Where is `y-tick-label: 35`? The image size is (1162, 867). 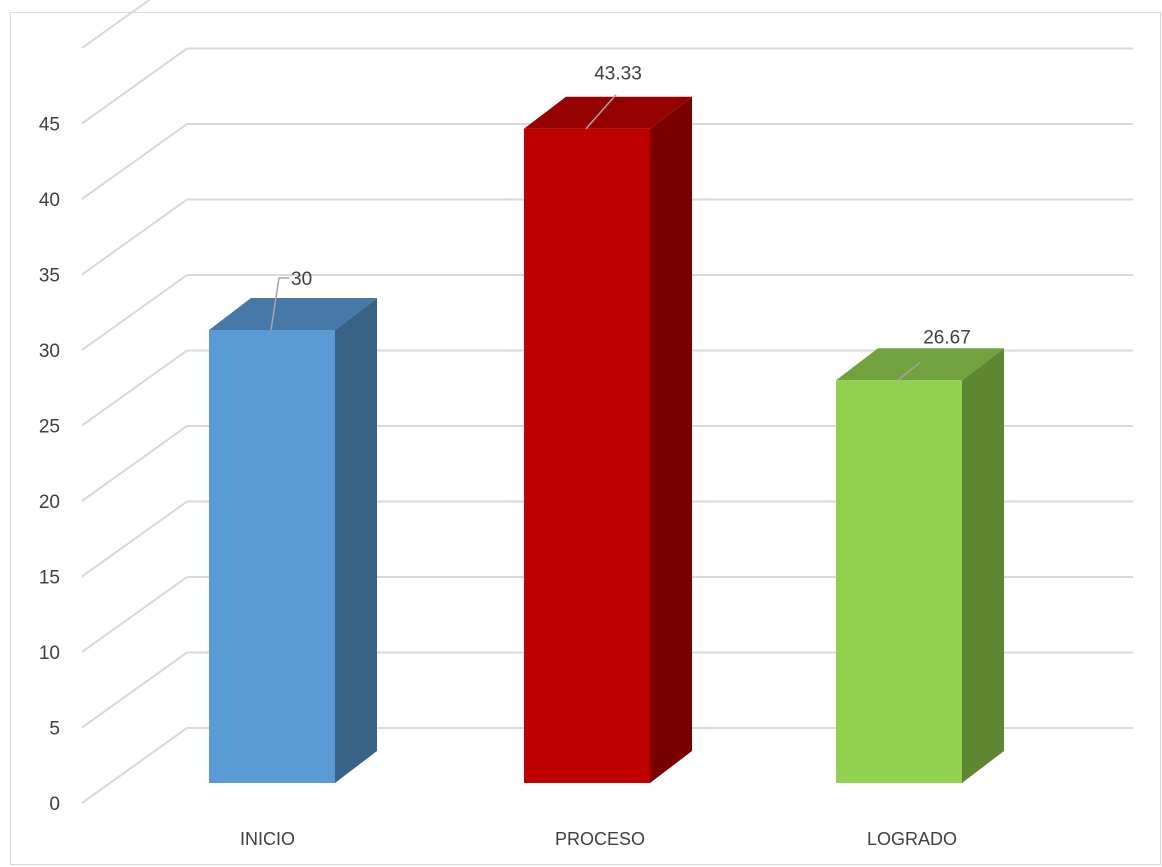 y-tick-label: 35 is located at coordinates (49, 276).